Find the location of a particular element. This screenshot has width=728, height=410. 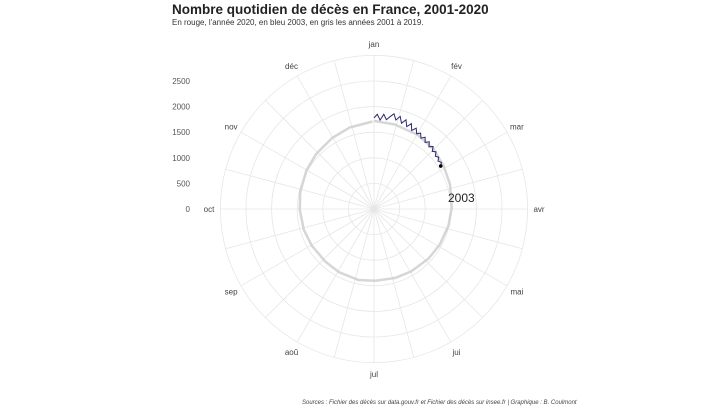

month-label: nov is located at coordinates (231, 127).